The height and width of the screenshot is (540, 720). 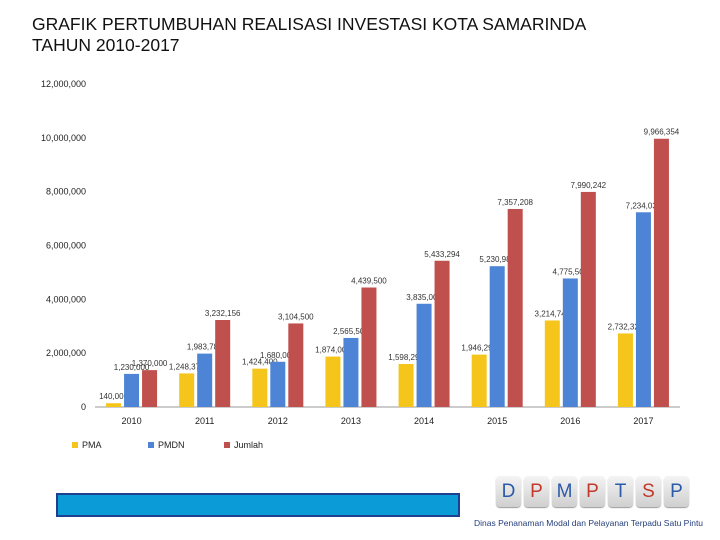 I want to click on data-label-jumlah-2011: 3,232,156, so click(x=223, y=313).